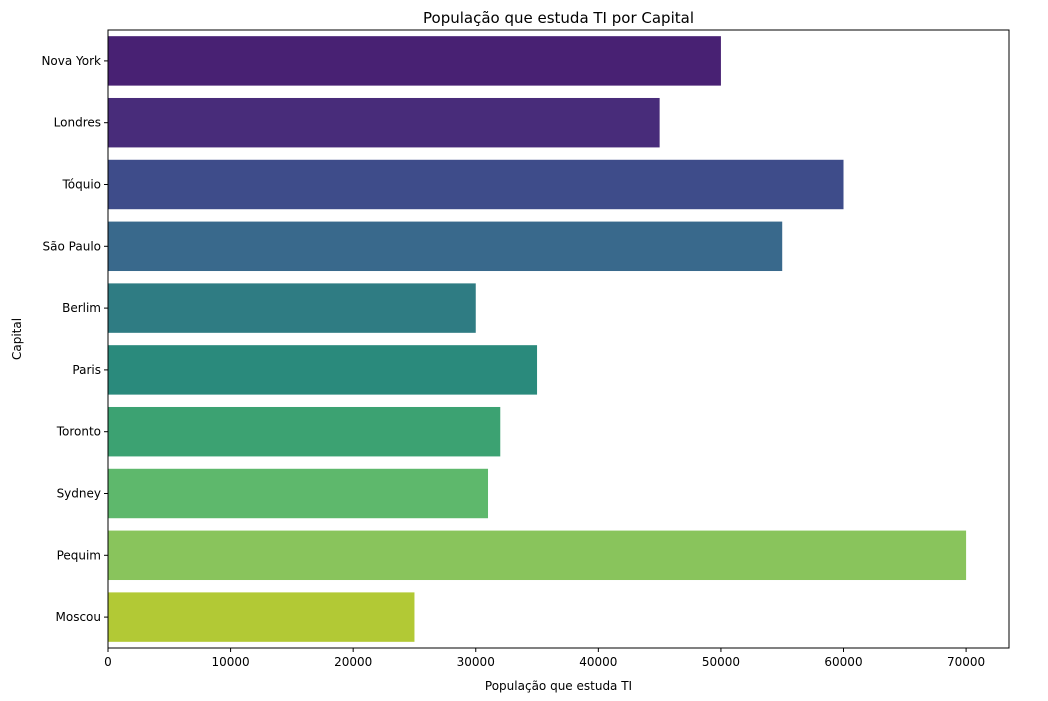 This screenshot has width=1048, height=701. What do you see at coordinates (72, 246) in the screenshot?
I see `y-tick-label: São Paulo` at bounding box center [72, 246].